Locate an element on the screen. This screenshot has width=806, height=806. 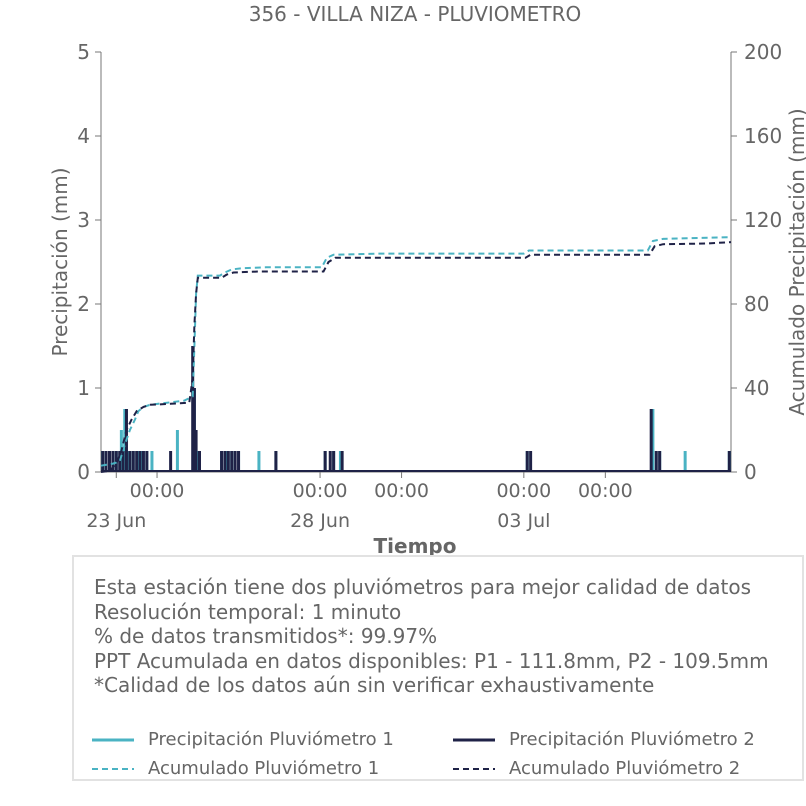
y2-tick-label: 160 is located at coordinates (763, 136).